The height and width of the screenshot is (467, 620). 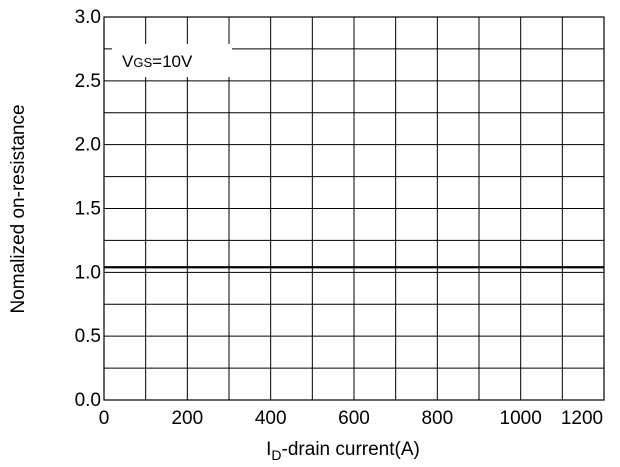 What do you see at coordinates (268, 449) in the screenshot?
I see `x-label-main: I` at bounding box center [268, 449].